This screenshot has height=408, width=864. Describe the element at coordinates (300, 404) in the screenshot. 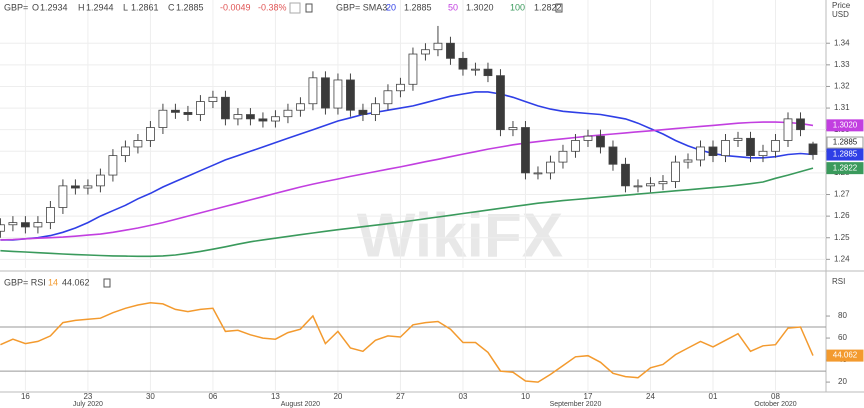

I see `month-label: August 2020` at that location.